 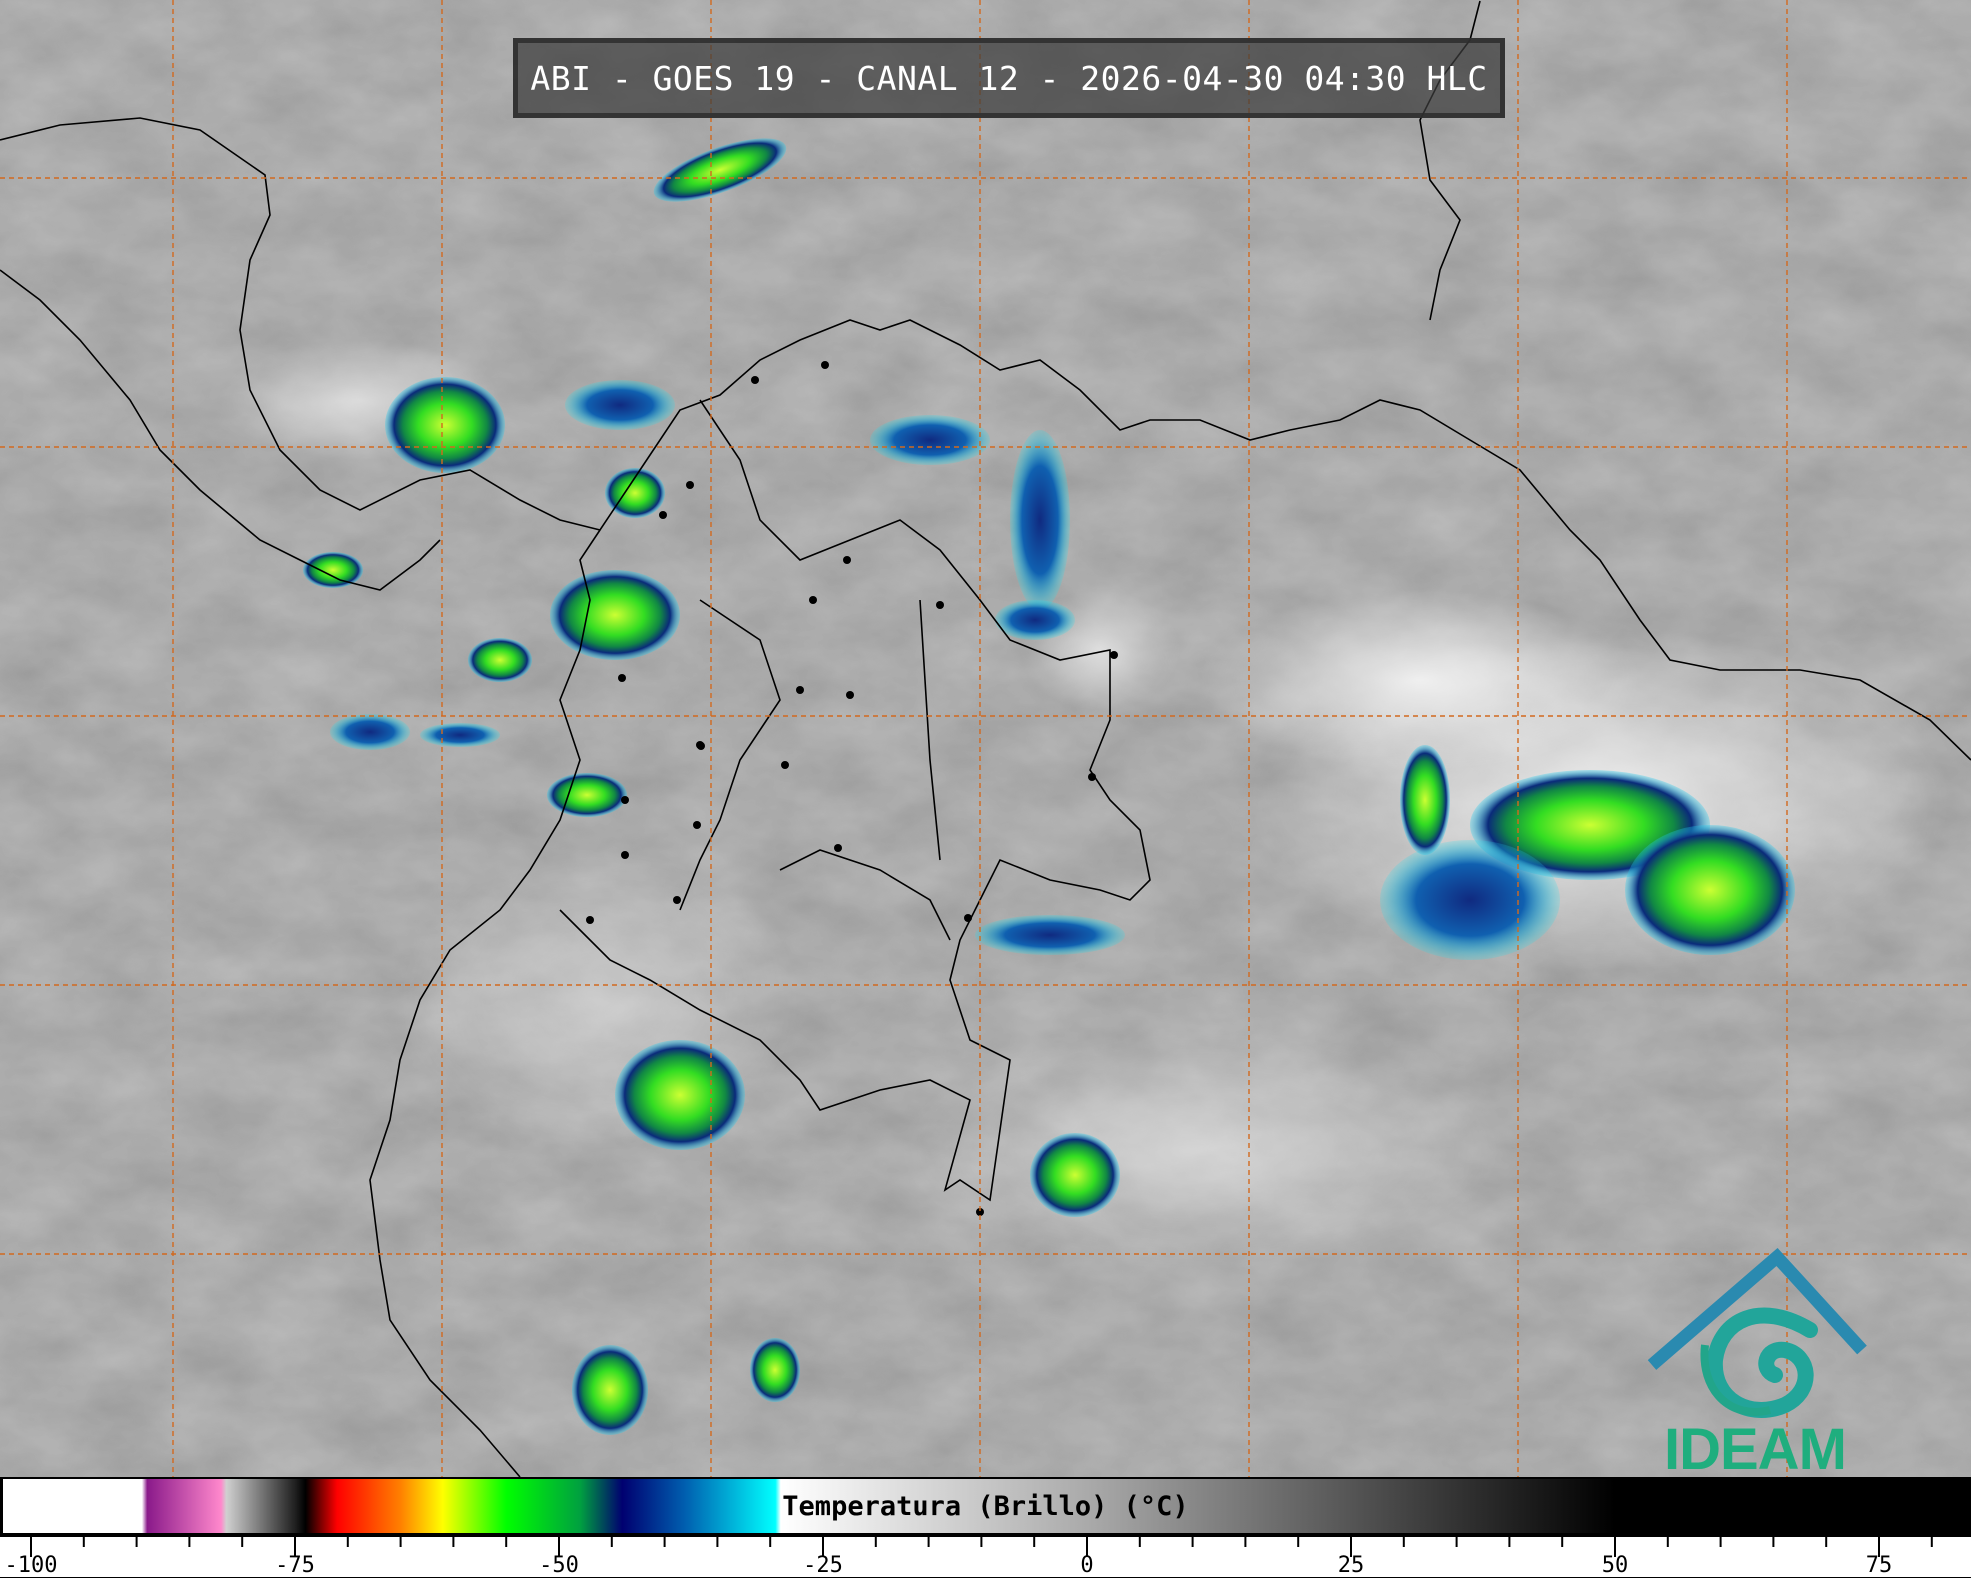 I want to click on tick-label: -50, so click(x=559, y=1565).